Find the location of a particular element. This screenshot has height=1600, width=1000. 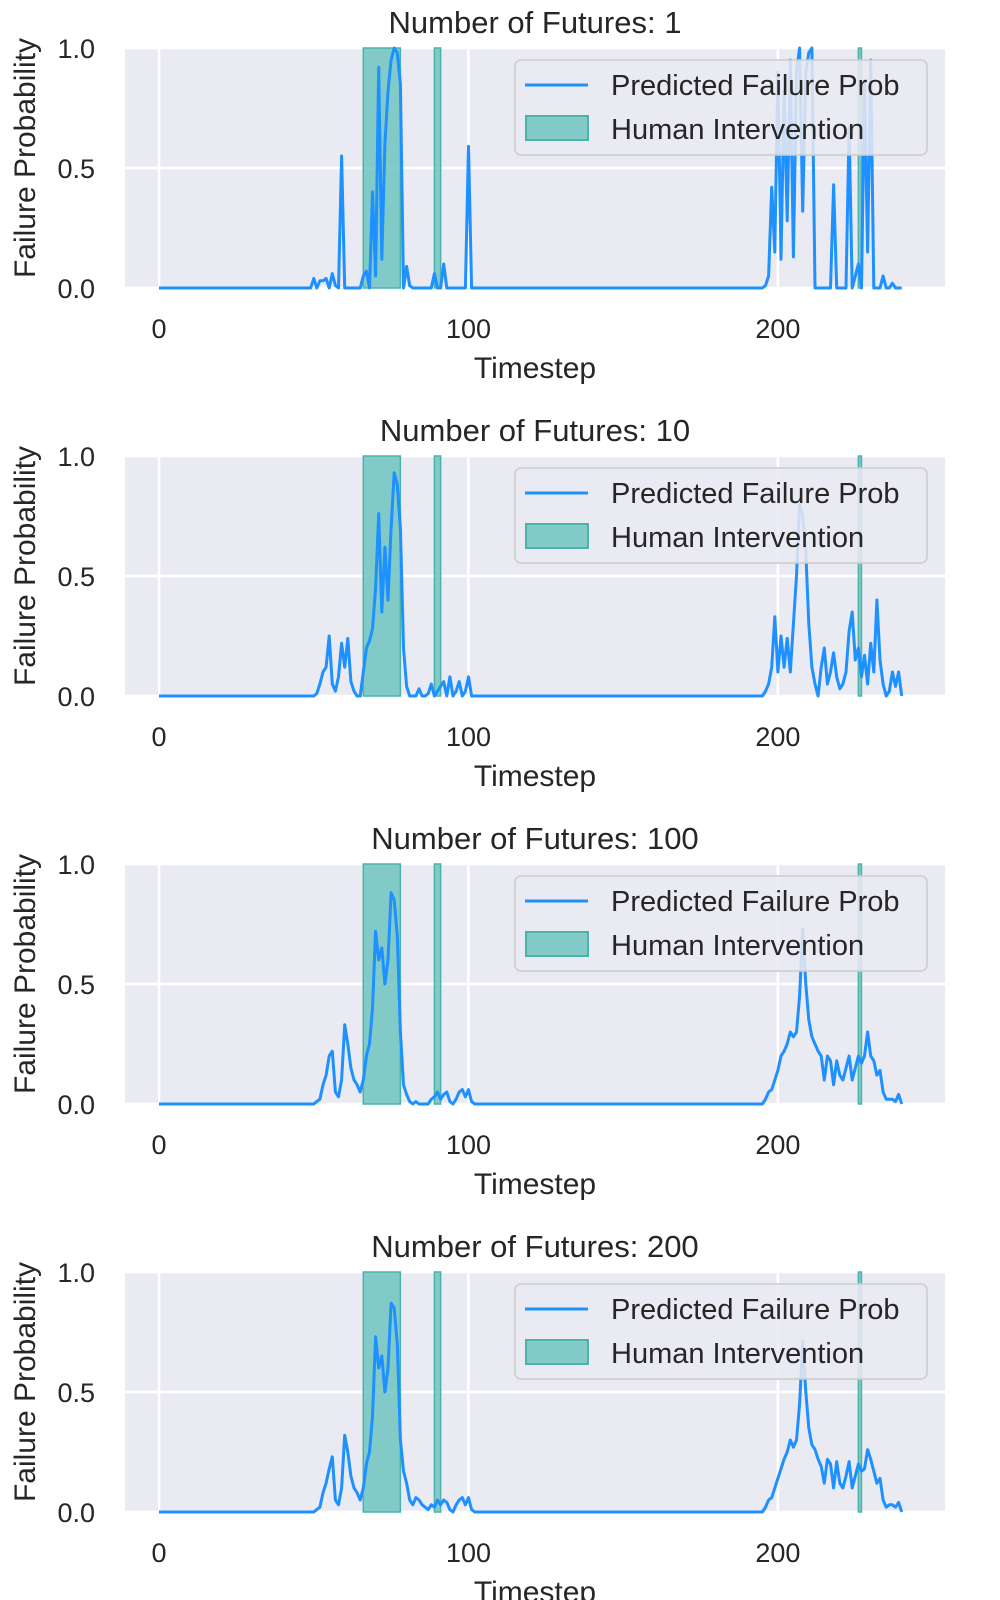

chart-title: Number of Futures: 200 is located at coordinates (534, 1246).